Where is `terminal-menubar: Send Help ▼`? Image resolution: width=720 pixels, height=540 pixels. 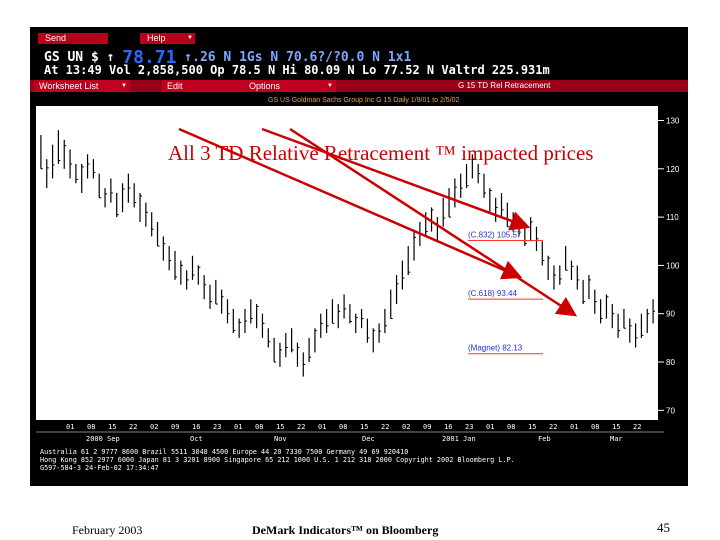 terminal-menubar: Send Help ▼ is located at coordinates (115, 38).